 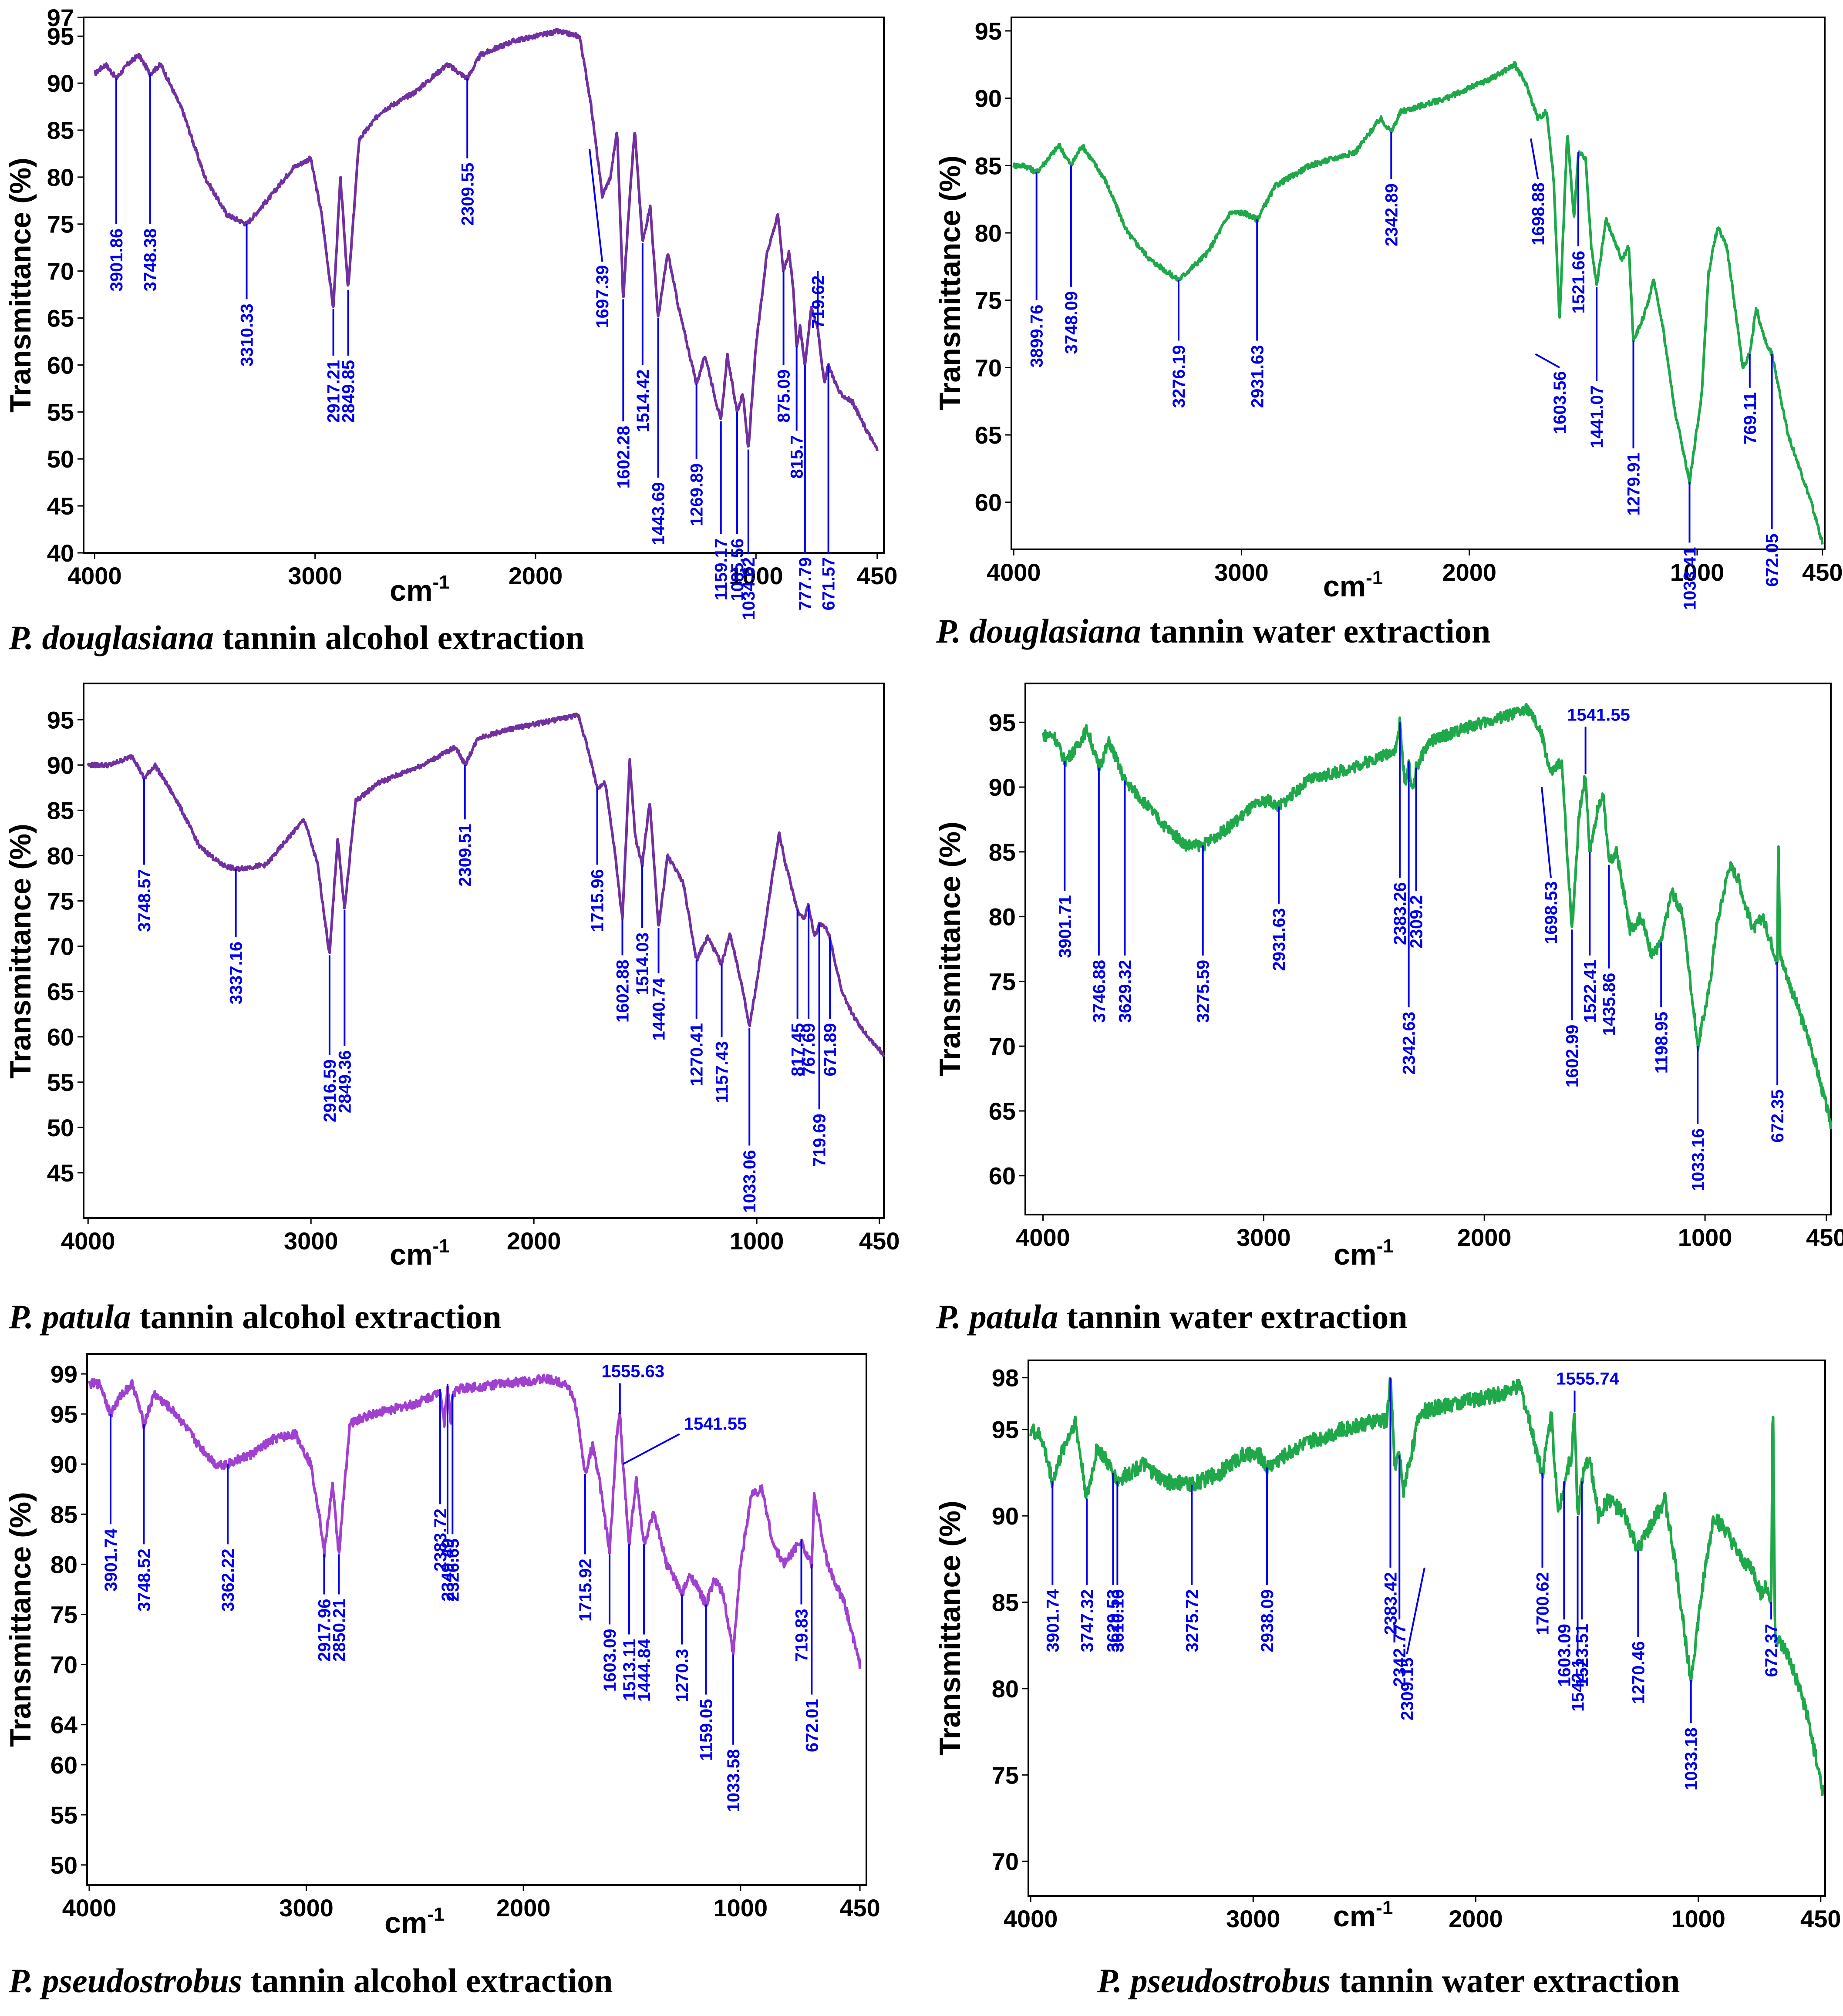 I want to click on peak-label: 672.37, so click(x=1771, y=1650).